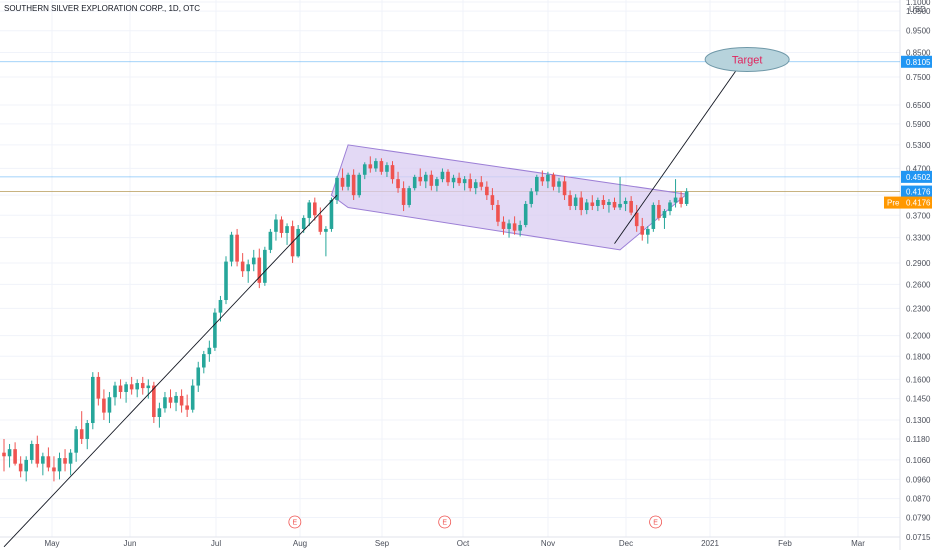  I want to click on time-tick-label: Oct, so click(463, 543).